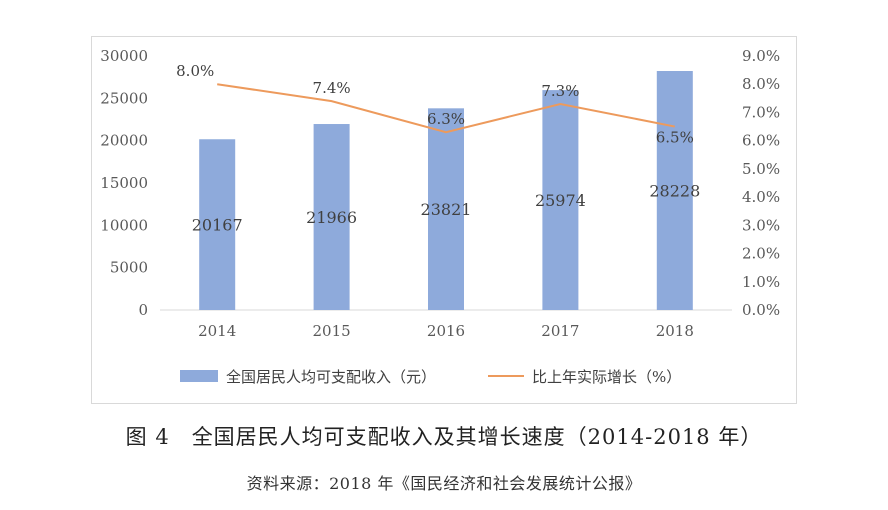 Image resolution: width=888 pixels, height=510 pixels. What do you see at coordinates (761, 225) in the screenshot?
I see `y-right-tick-label: 3.0%` at bounding box center [761, 225].